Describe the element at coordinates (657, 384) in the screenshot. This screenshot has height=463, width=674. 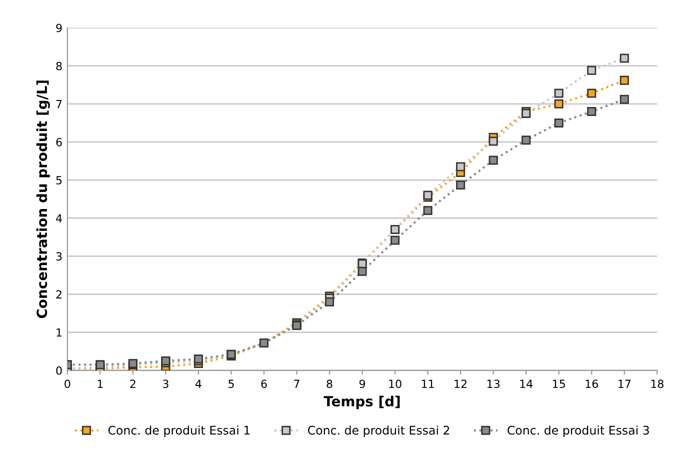
I see `x-tick-label: 18` at that location.